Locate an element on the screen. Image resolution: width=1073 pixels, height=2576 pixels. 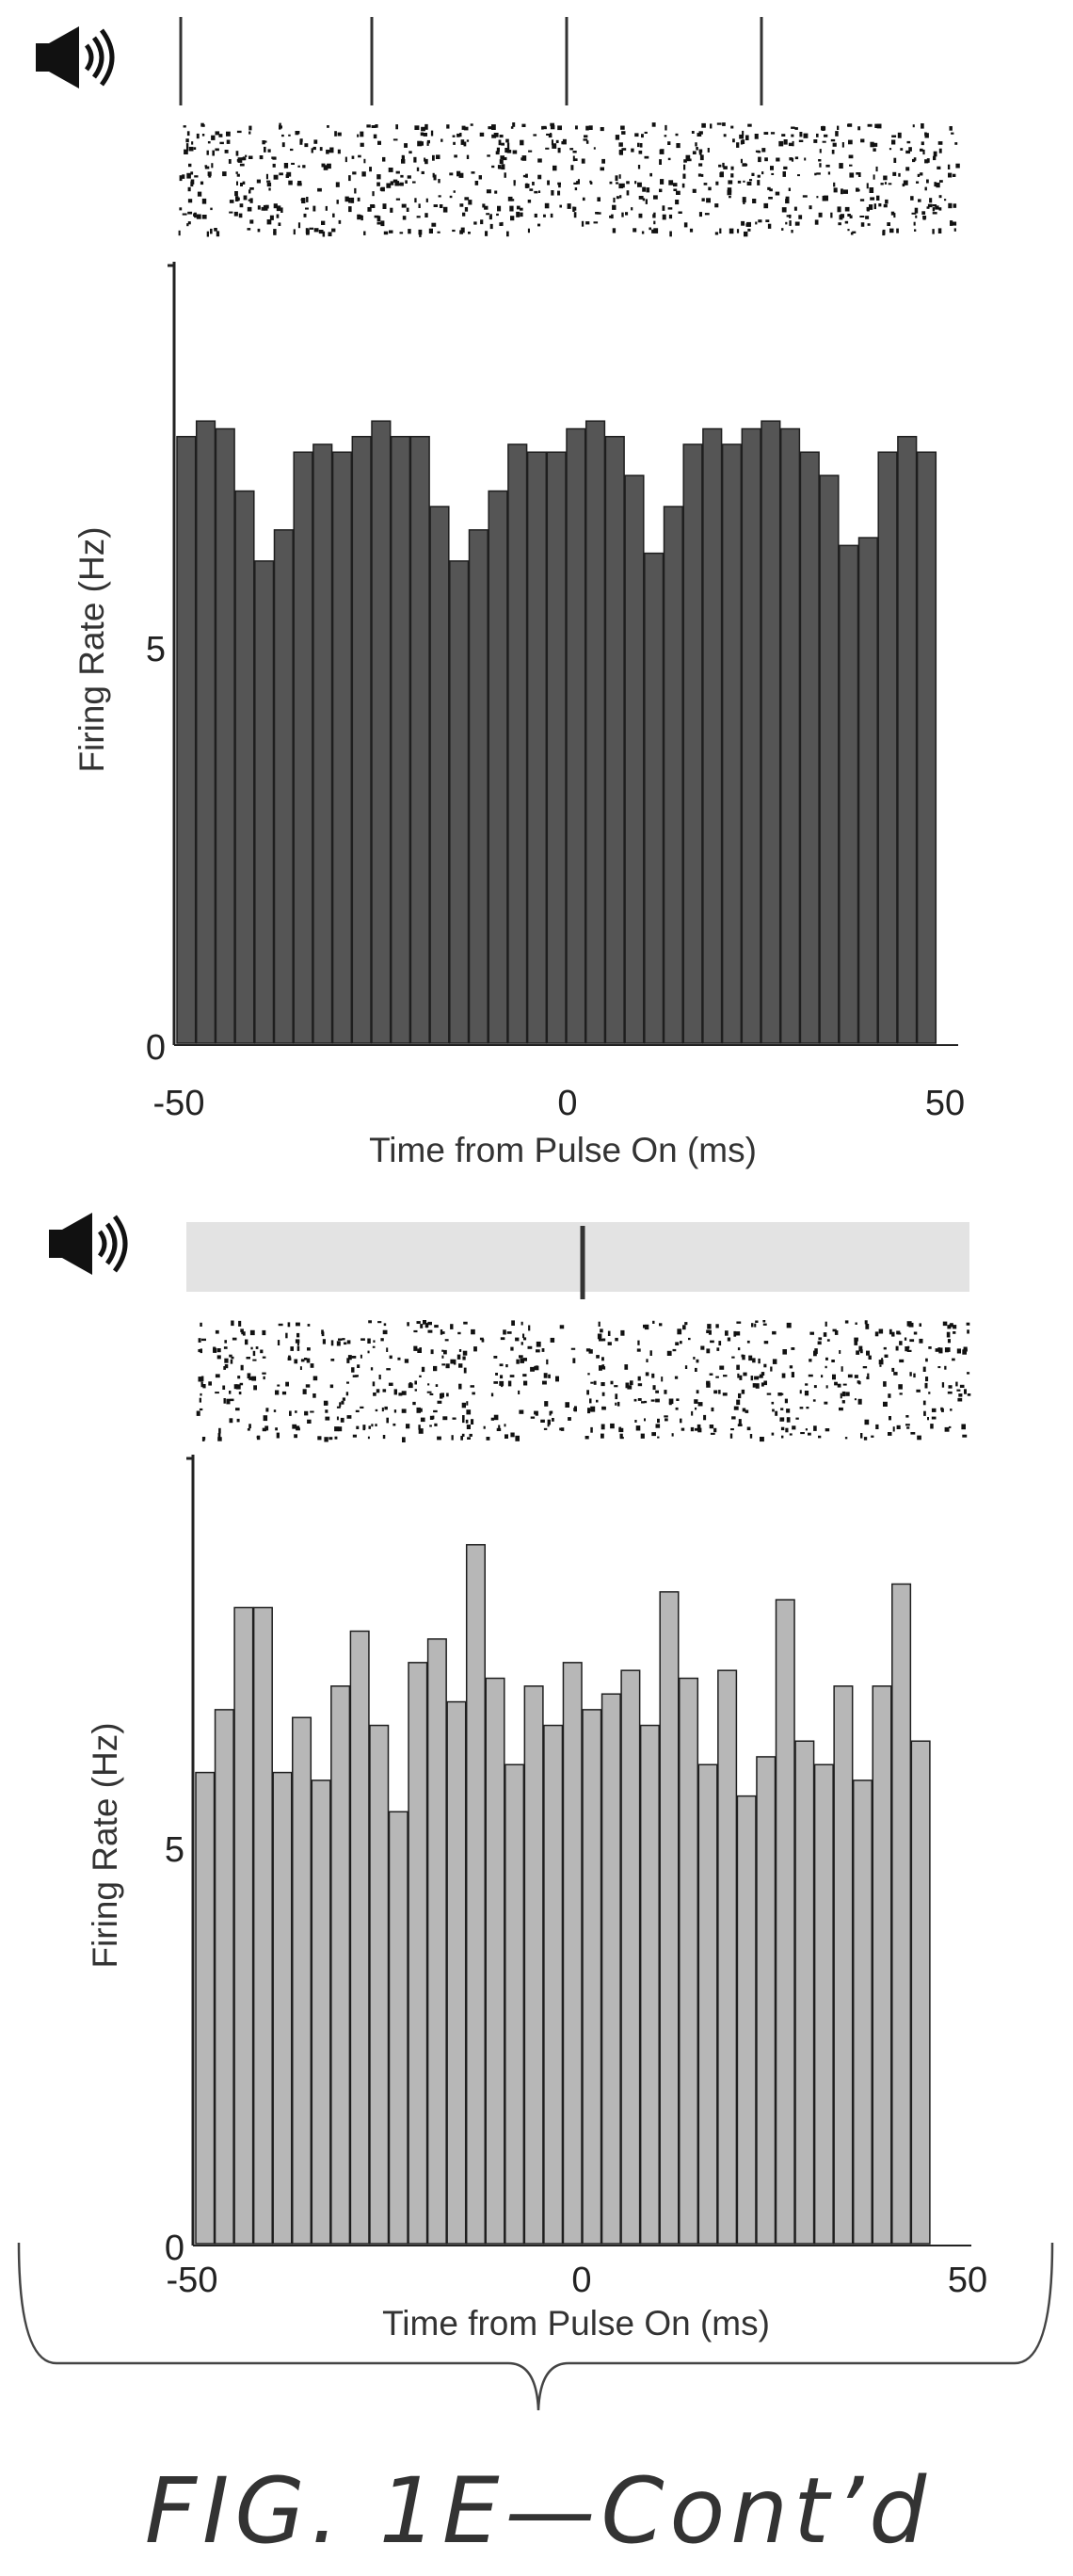
x-axis-label: Time from Pulse On (ms) is located at coordinates (563, 1150).